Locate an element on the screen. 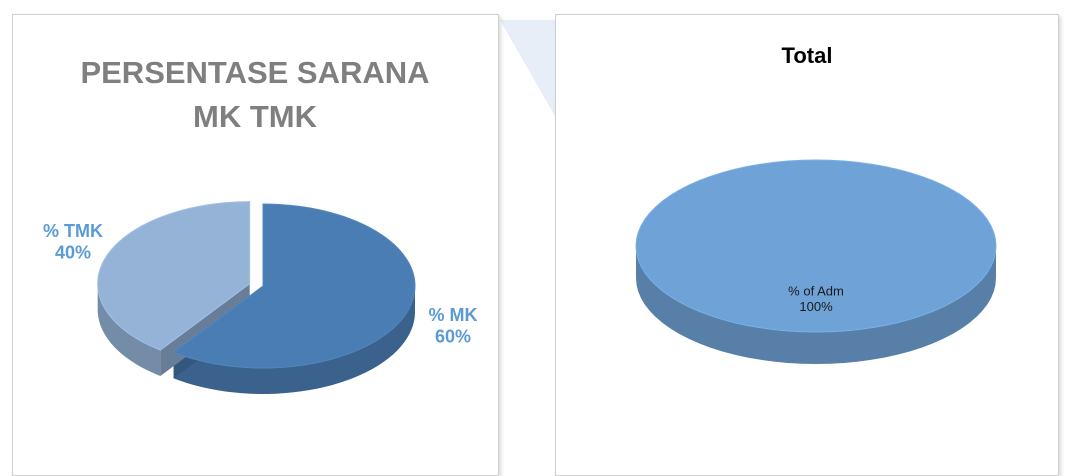 The image size is (1069, 476). value-label: 60% is located at coordinates (453, 337).